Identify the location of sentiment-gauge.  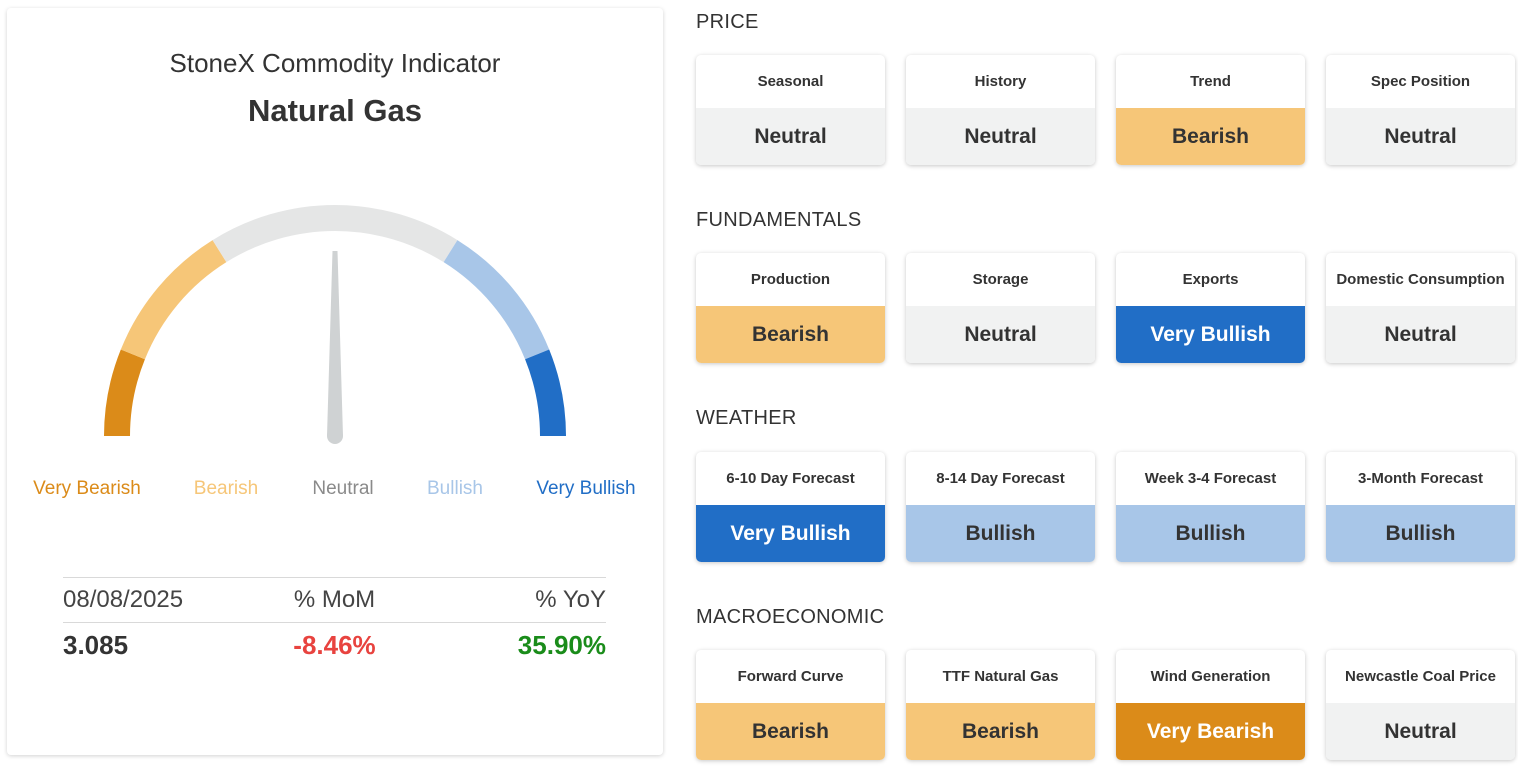
(335, 324).